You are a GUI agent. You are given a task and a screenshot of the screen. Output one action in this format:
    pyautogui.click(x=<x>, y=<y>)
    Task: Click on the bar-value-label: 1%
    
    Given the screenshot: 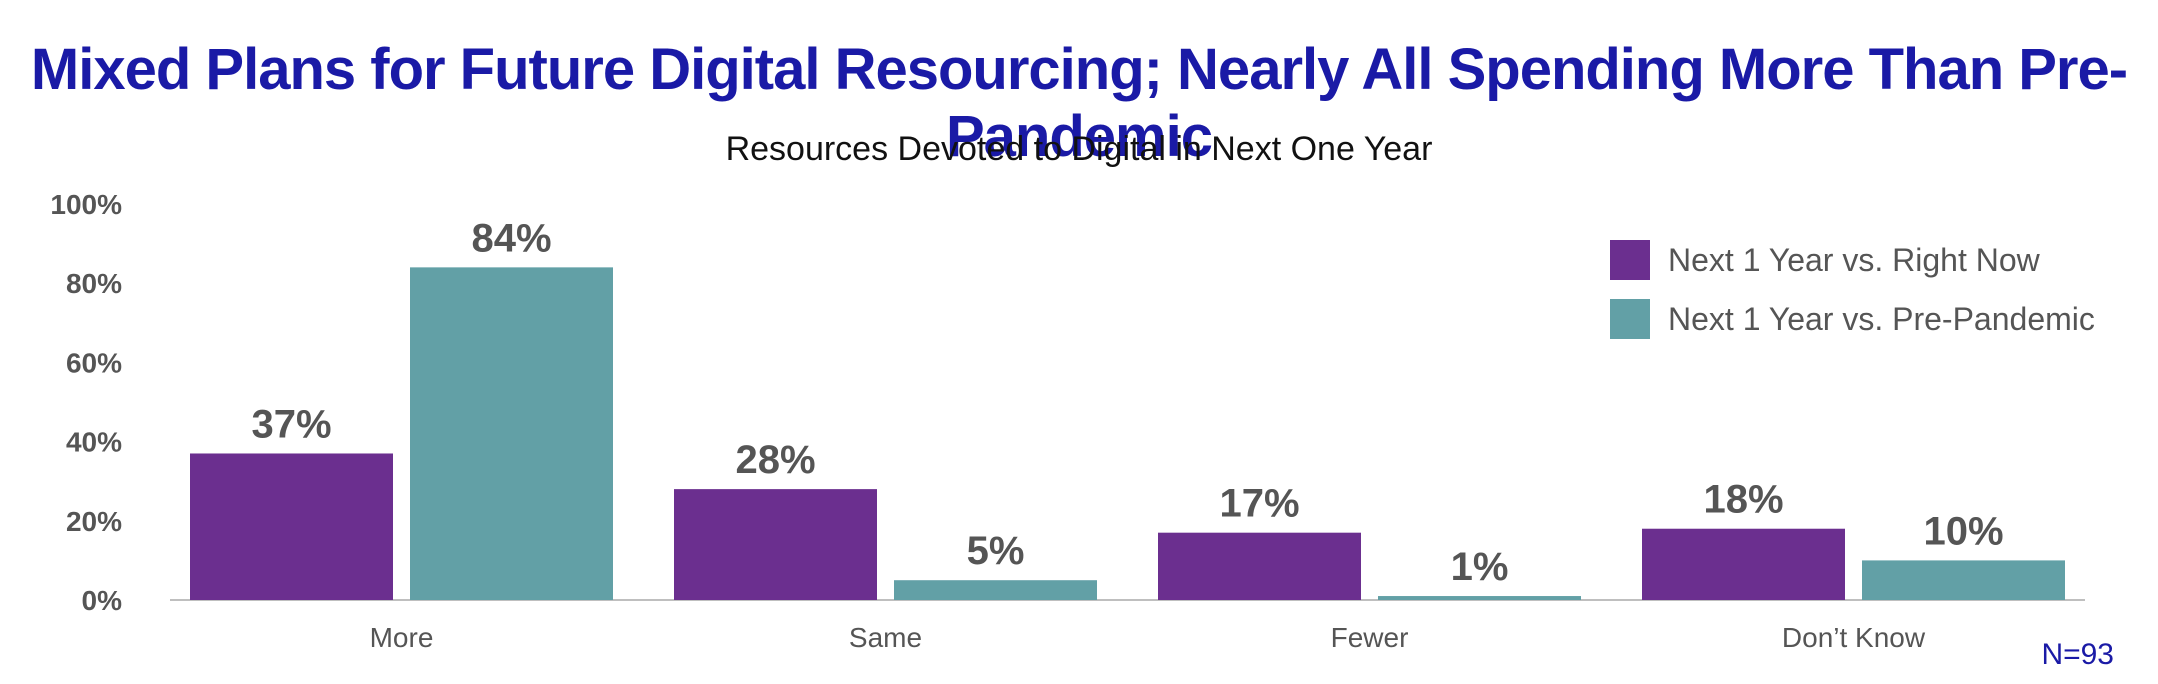 What is the action you would take?
    pyautogui.click(x=1480, y=567)
    